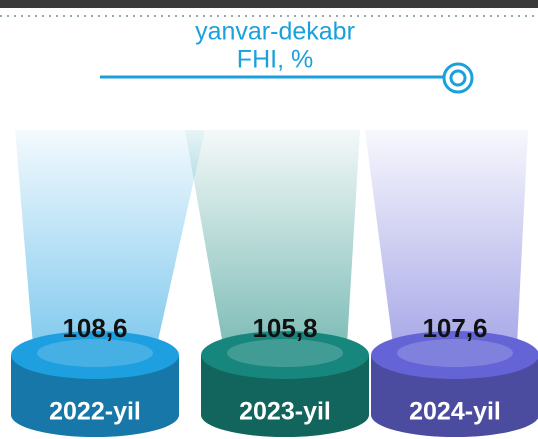  Describe the element at coordinates (284, 328) in the screenshot. I see `value-label: 105,8` at that location.